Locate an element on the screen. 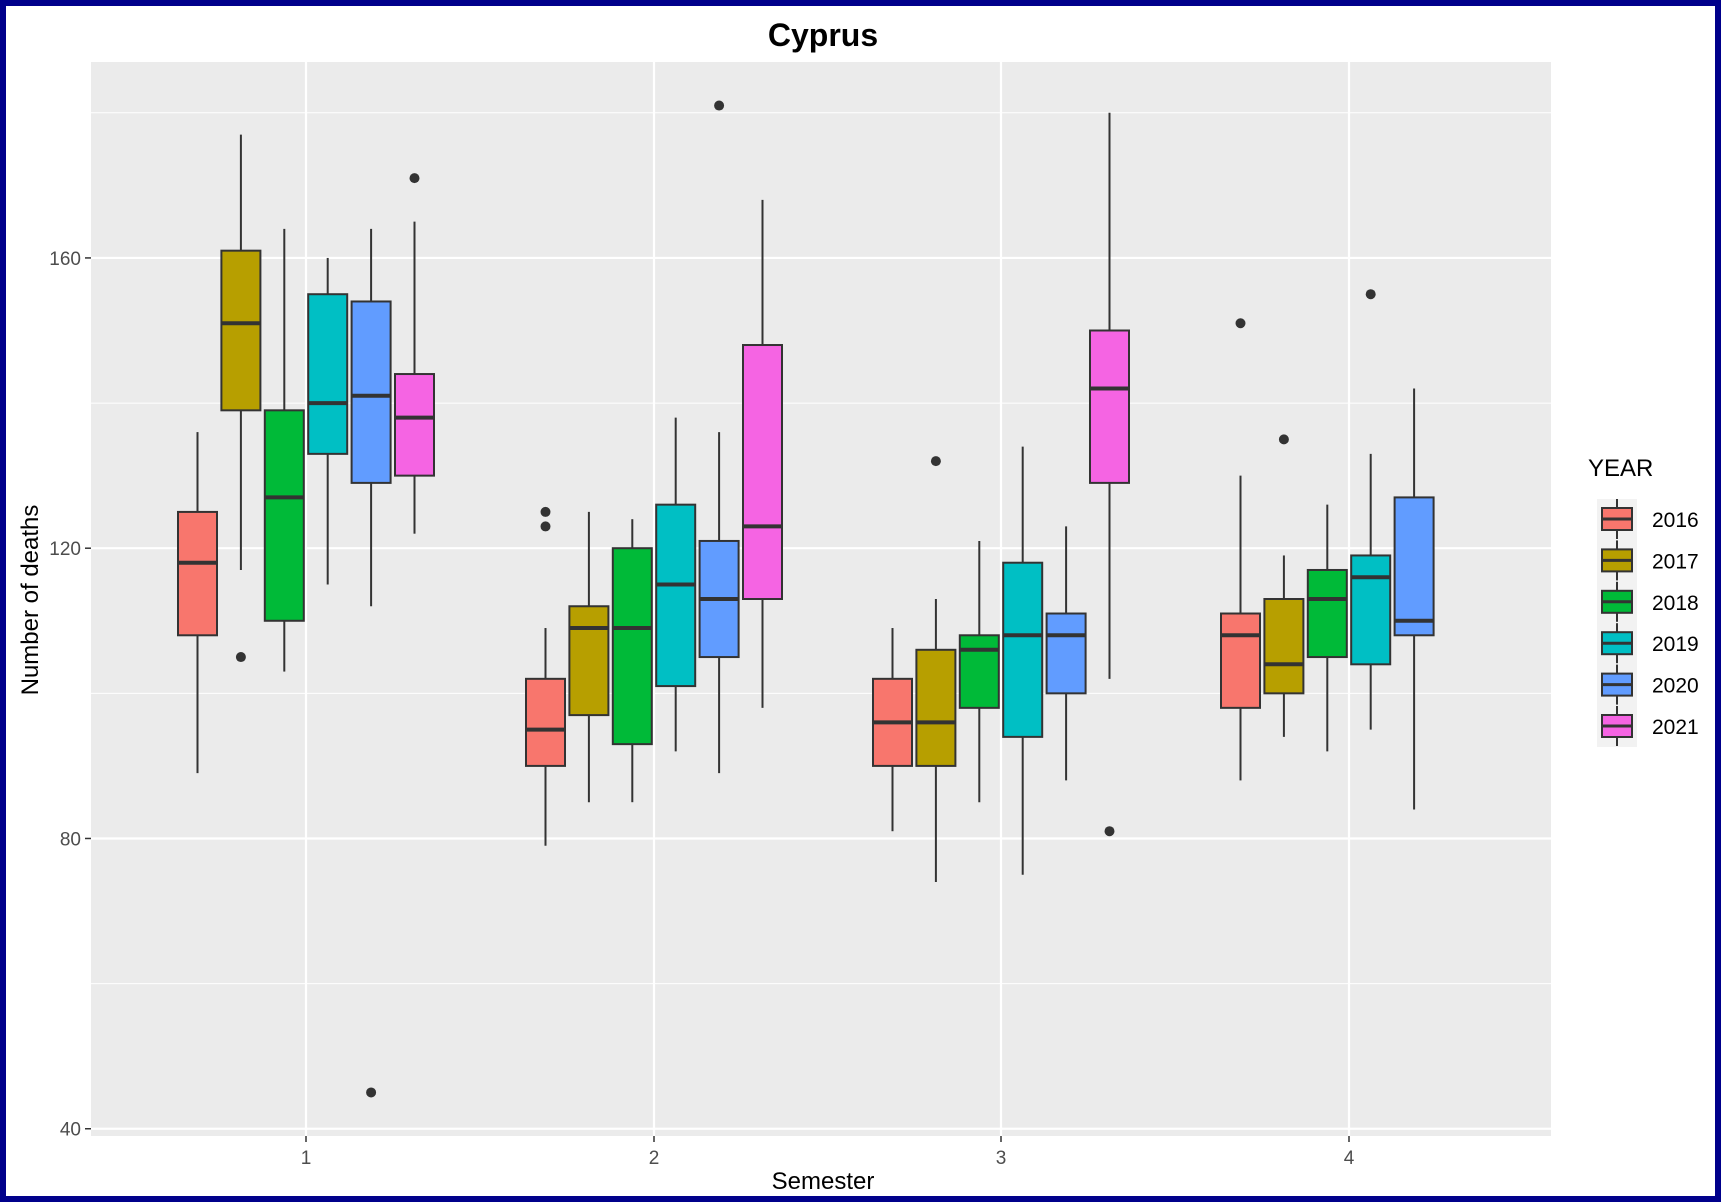 This screenshot has width=1721, height=1202. legend-key-background is located at coordinates (1617, 623).